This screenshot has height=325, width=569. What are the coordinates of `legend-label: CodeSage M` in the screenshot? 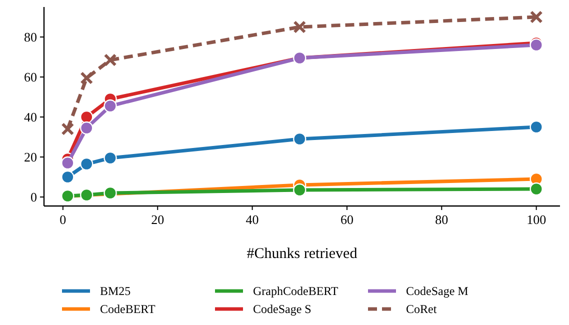 It's located at (437, 291).